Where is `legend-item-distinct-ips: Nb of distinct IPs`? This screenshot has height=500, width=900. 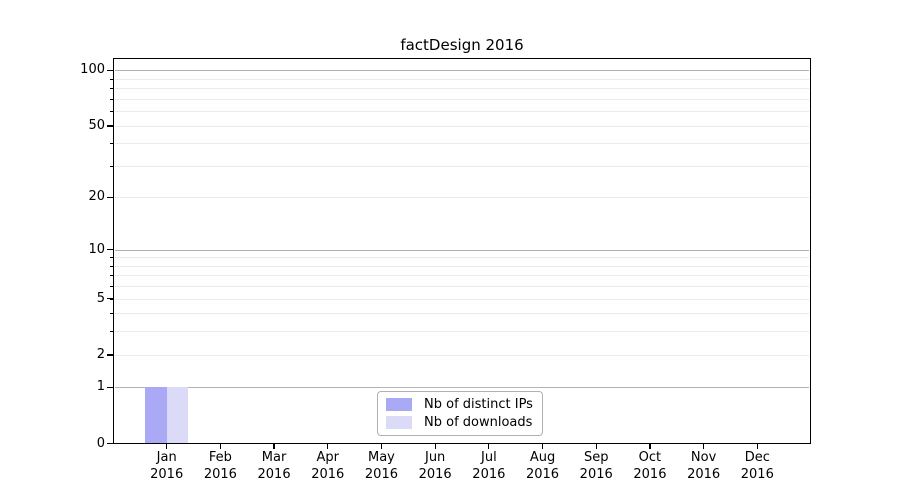
legend-item-distinct-ips: Nb of distinct IPs is located at coordinates (459, 404).